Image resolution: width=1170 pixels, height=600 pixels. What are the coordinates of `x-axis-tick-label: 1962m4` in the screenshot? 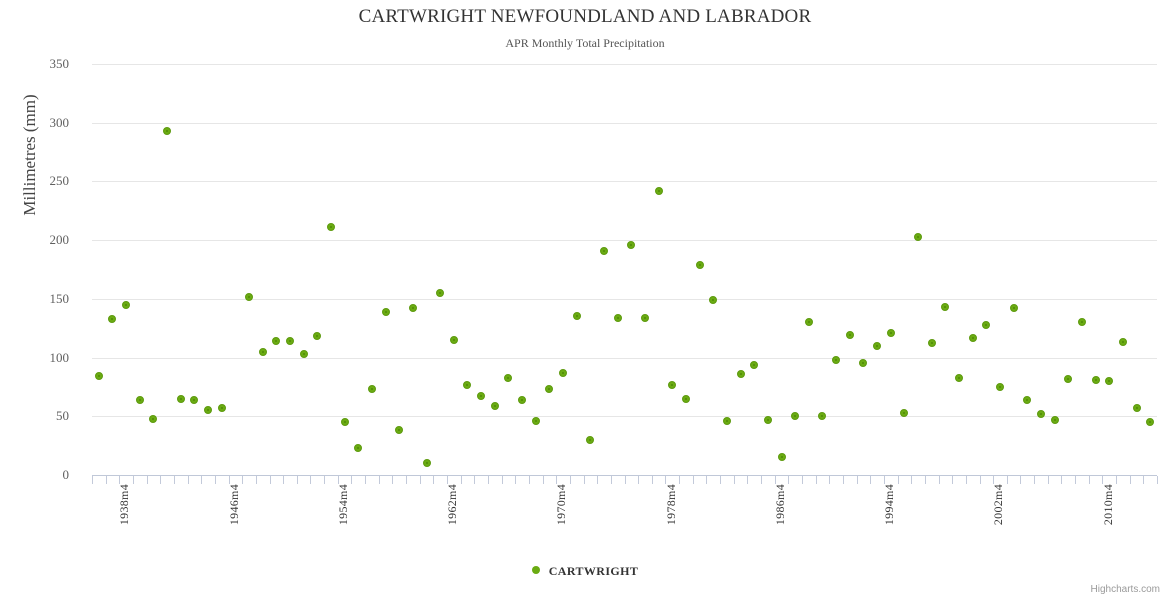 It's located at (452, 505).